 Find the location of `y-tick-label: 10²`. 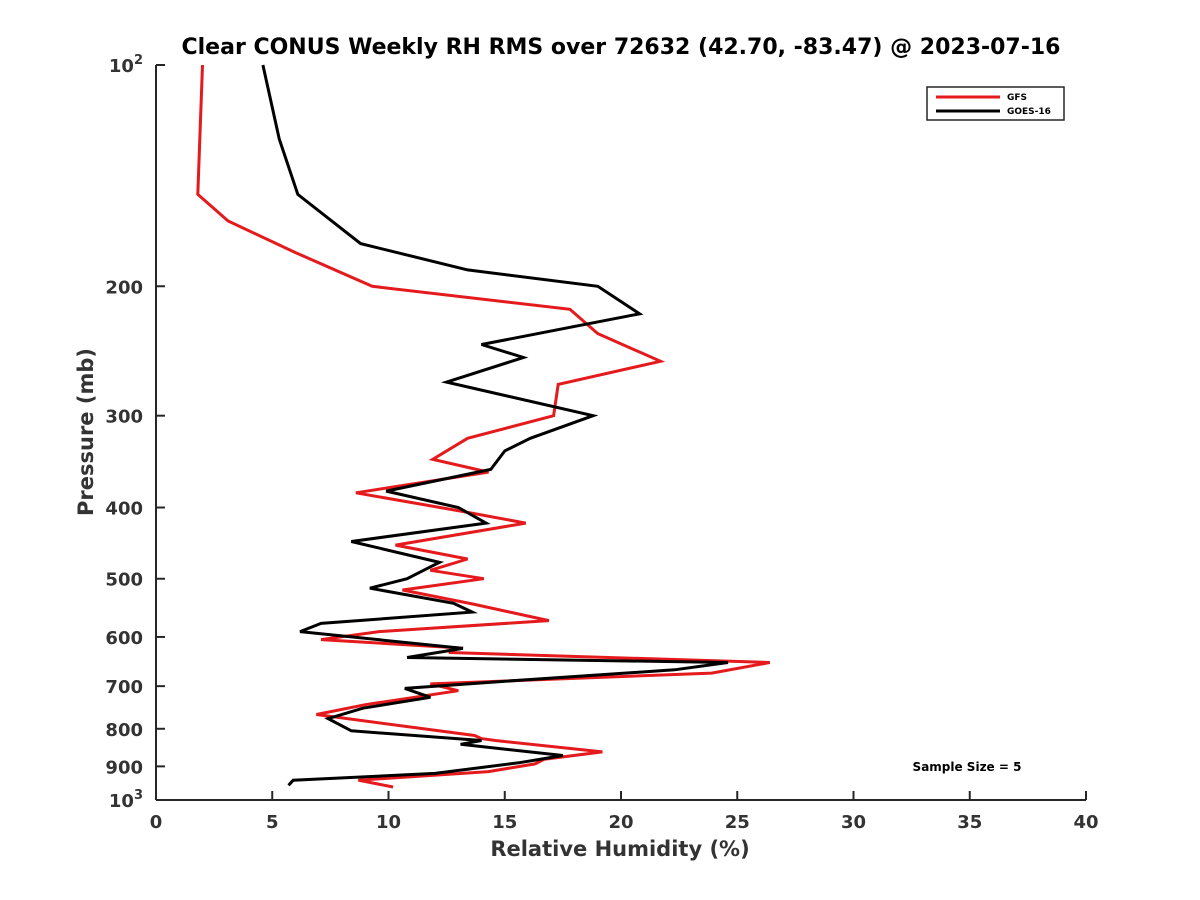

y-tick-label: 10² is located at coordinates (126, 65).